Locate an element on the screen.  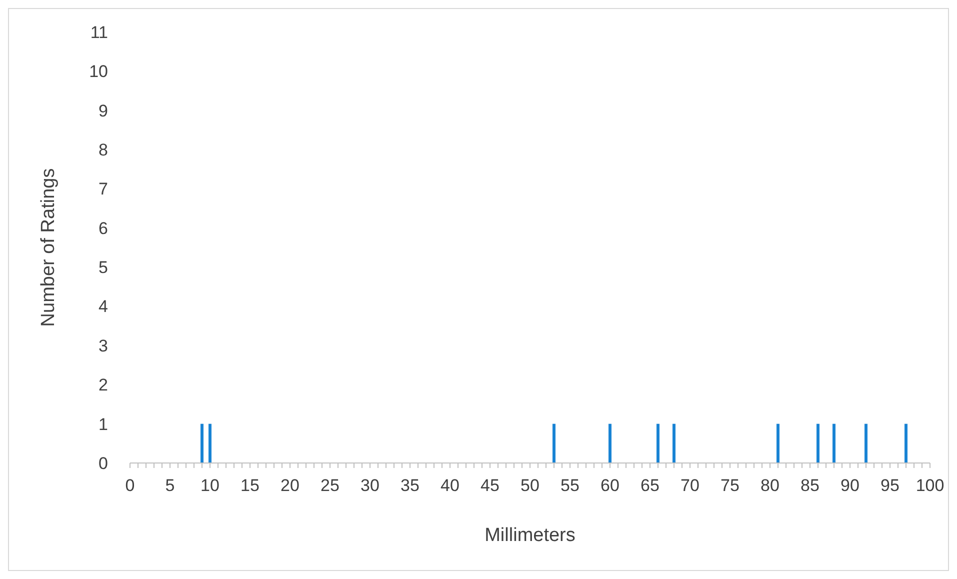
x-tick-label: 55 is located at coordinates (570, 485).